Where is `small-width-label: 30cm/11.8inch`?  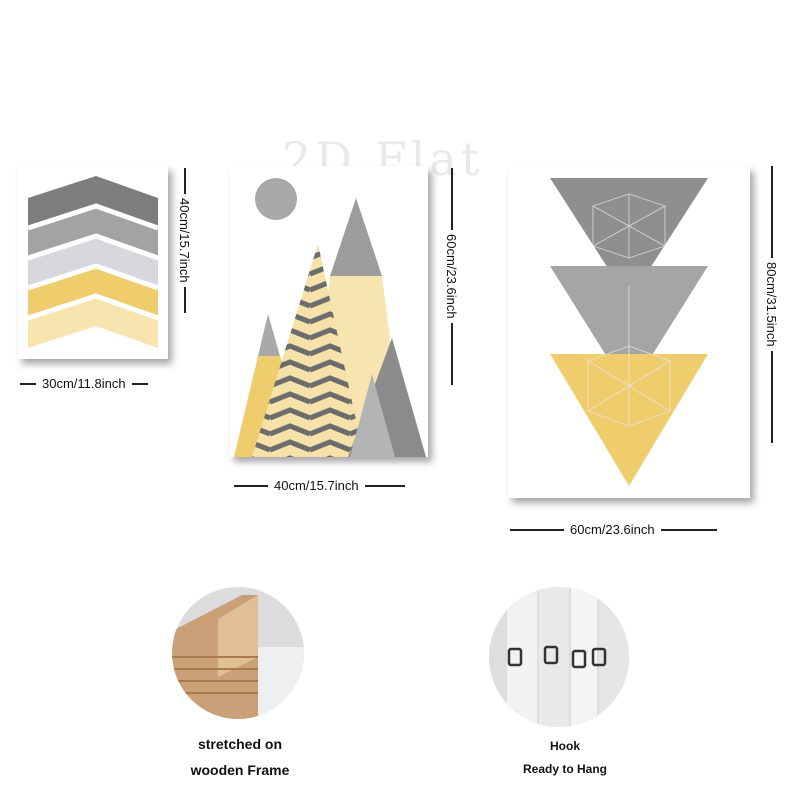
small-width-label: 30cm/11.8inch is located at coordinates (84, 383).